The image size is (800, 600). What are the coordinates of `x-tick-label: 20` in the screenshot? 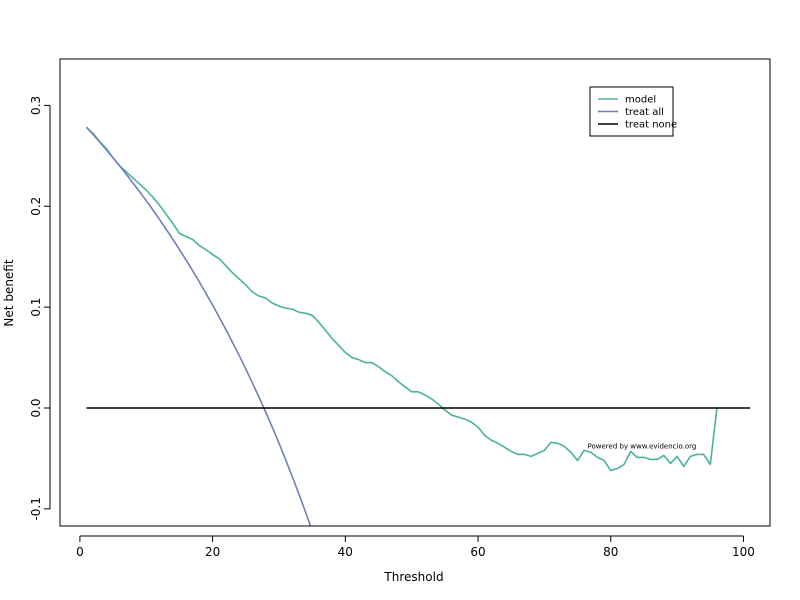 It's located at (212, 552).